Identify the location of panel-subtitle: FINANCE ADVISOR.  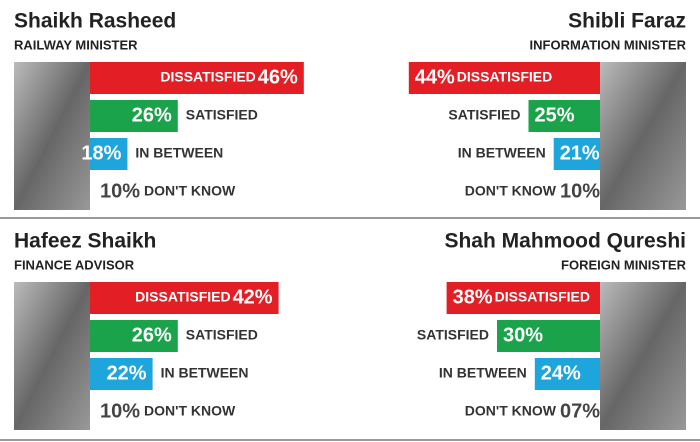
(74, 264).